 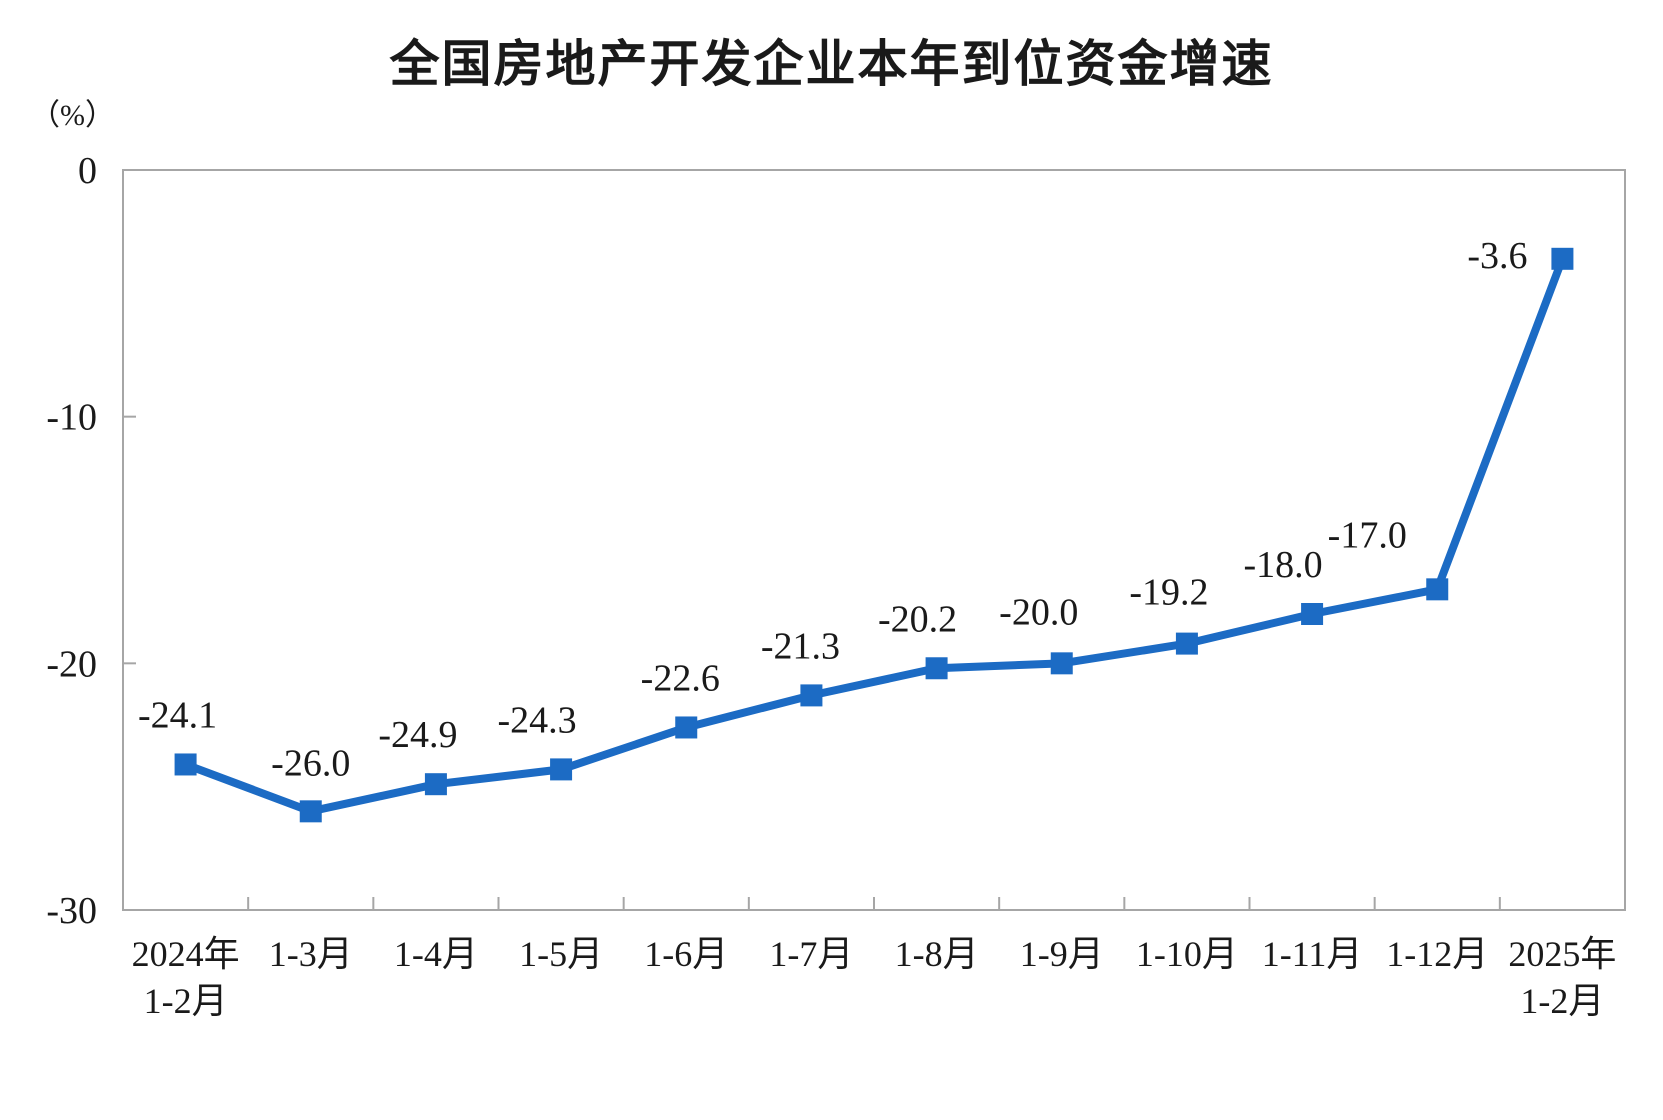 I want to click on chart-title: 全国房地产开发企业本年到位资金增速, so click(x=831, y=64).